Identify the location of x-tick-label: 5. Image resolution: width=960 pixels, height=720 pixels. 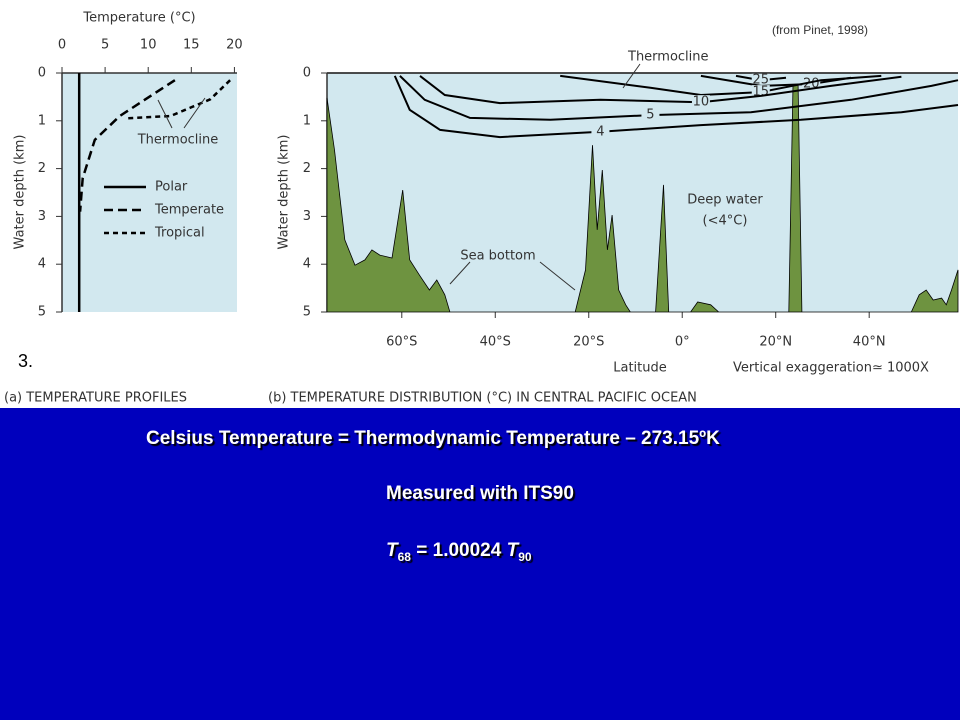
(105, 45).